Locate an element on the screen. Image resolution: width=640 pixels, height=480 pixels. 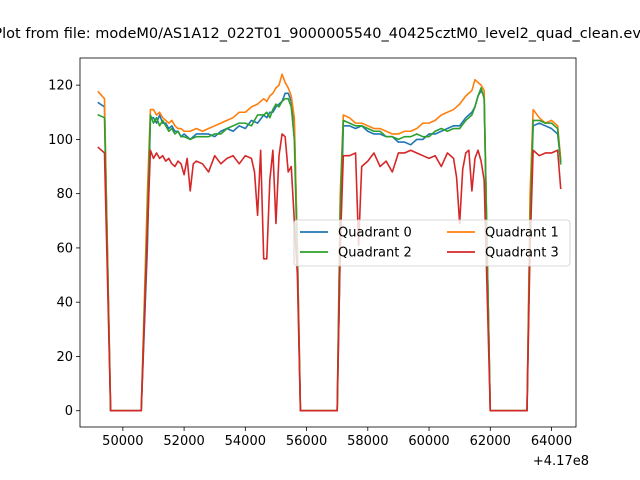
y-axis: 0 20 40 60 80 100 120 is located at coordinates (64, 249).